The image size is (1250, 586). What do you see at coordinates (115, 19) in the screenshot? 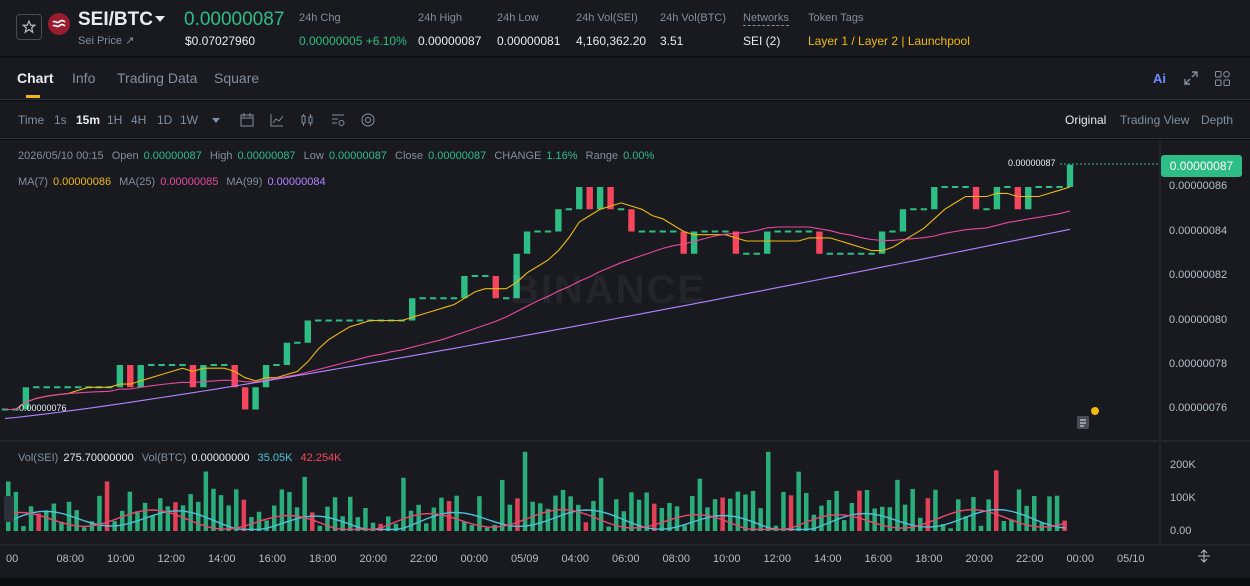
I see `trading-pair: SEI/BTC` at bounding box center [115, 19].